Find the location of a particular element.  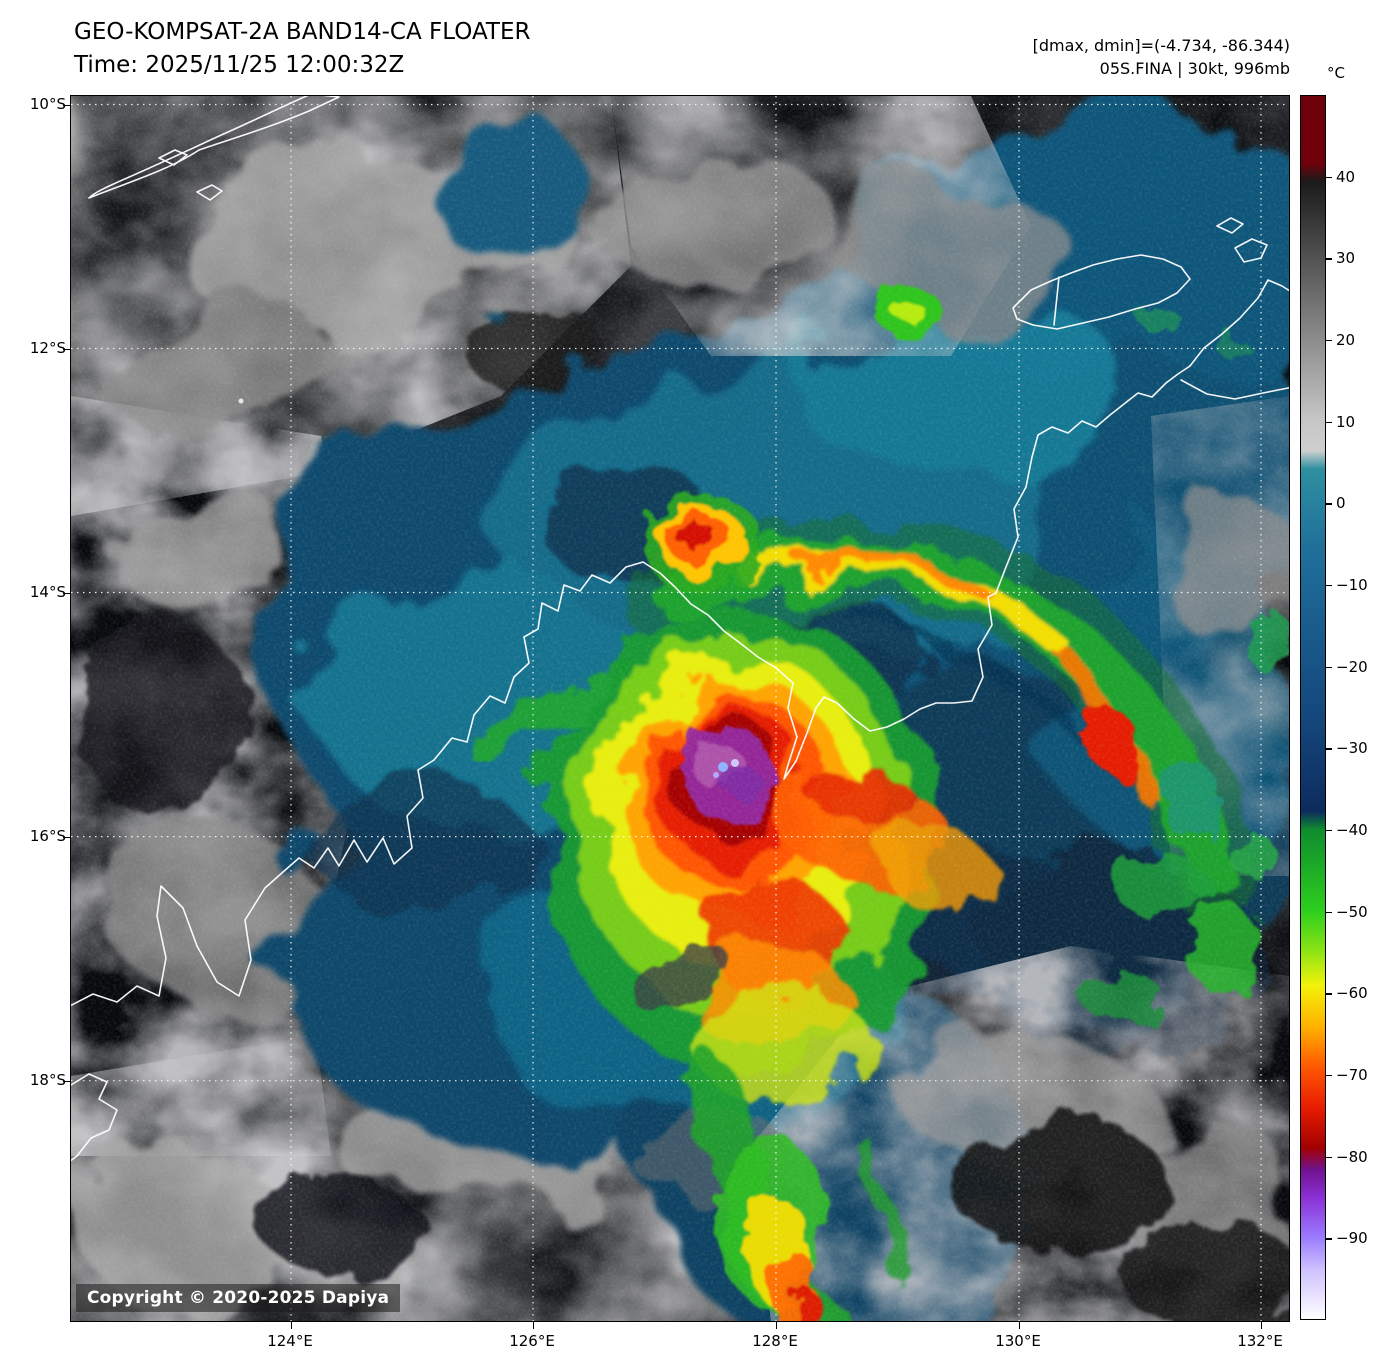

coastline-apsley-strait is located at coordinates (1056, 301).